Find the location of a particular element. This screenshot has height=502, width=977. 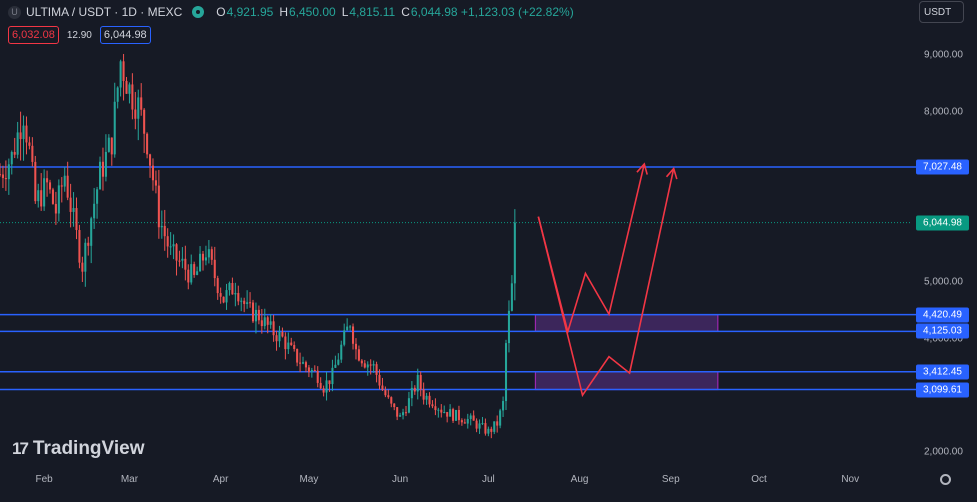

level-price-tag: 3,412.45 is located at coordinates (942, 372).